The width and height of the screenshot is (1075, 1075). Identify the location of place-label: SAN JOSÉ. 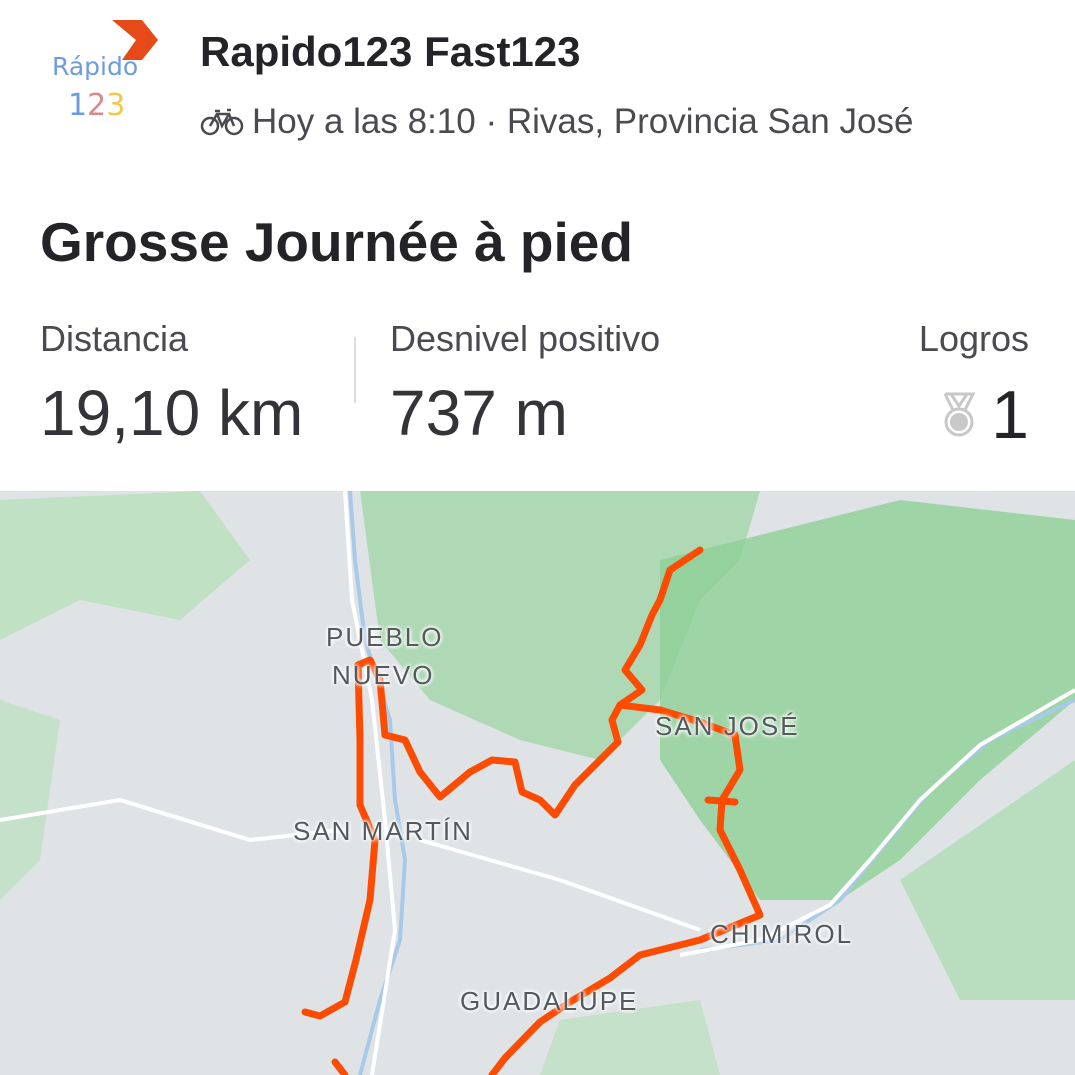
(727, 726).